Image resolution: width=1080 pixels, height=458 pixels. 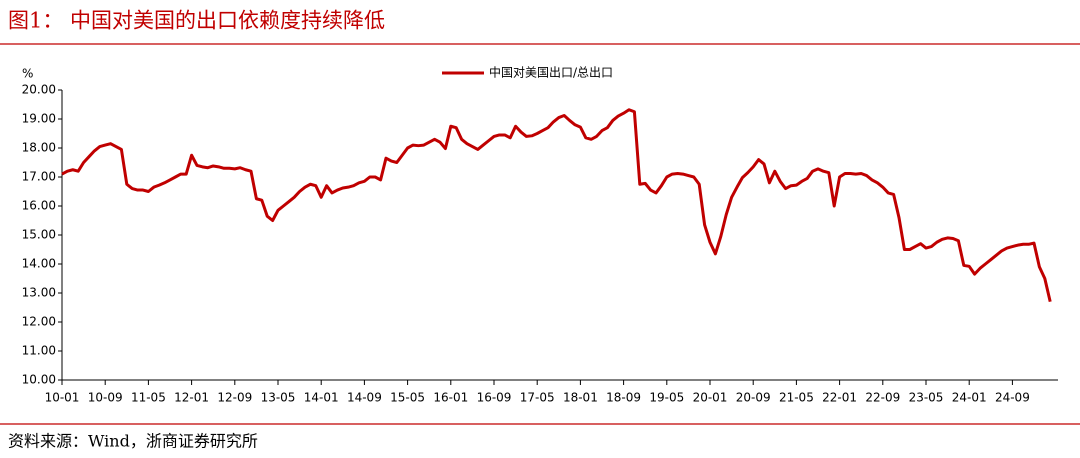 What do you see at coordinates (969, 398) in the screenshot?
I see `x-tick-label: 24-01` at bounding box center [969, 398].